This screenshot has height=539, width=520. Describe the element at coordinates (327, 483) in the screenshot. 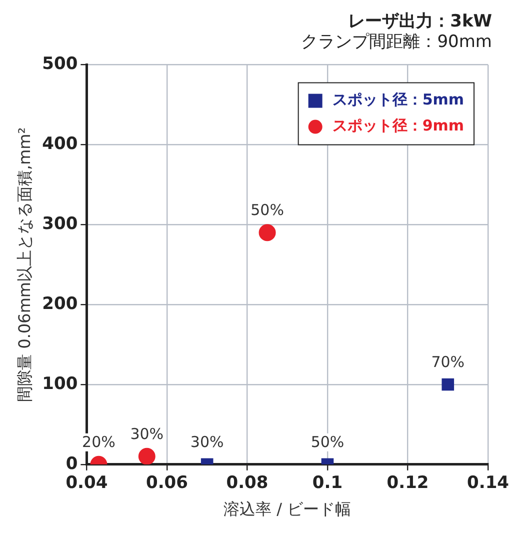

I see `x-tick-label: 0.1` at that location.